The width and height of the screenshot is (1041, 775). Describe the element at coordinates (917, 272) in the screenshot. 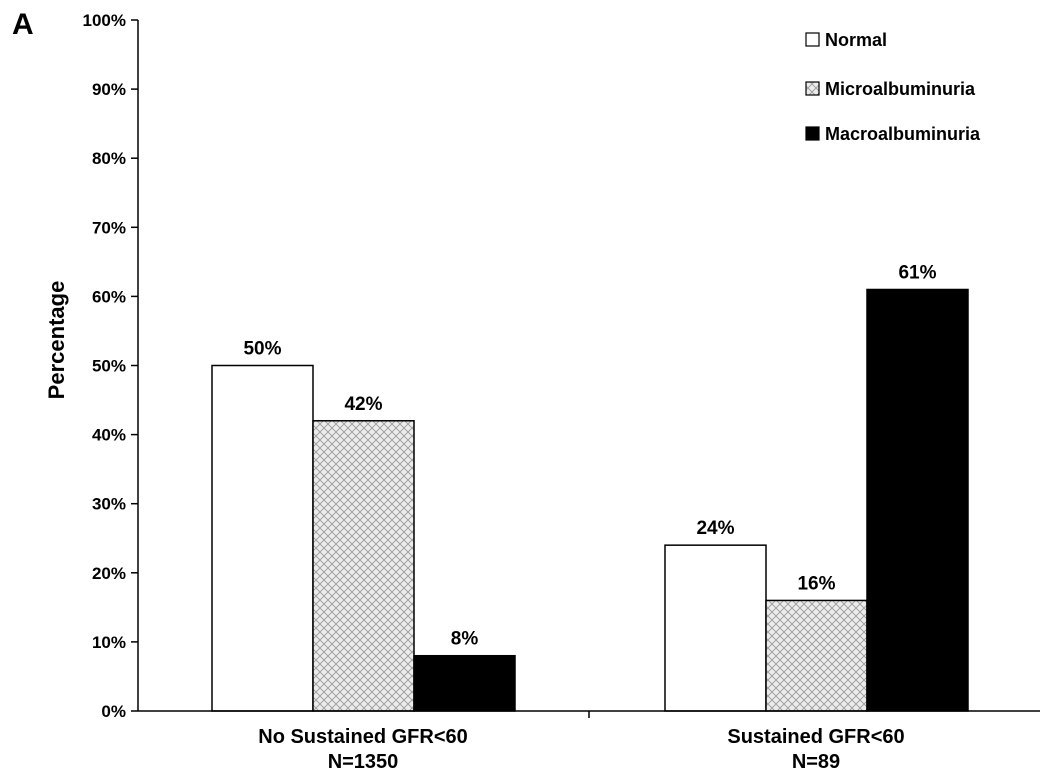

I see `data-label-macroalbuminuria-2: 61%` at that location.